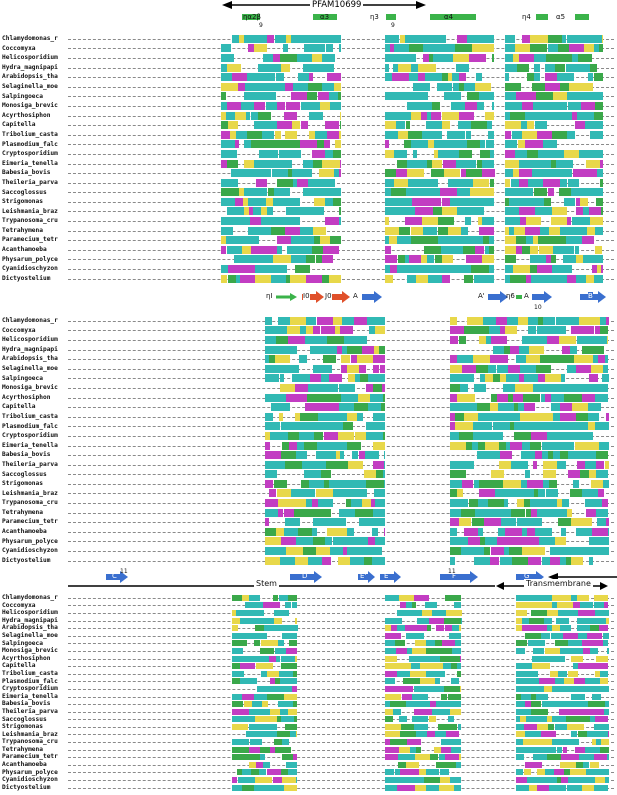 The width and height of the screenshot is (617, 795). Describe the element at coordinates (24, 765) in the screenshot. I see `species-name: Acanthamoeba` at that location.